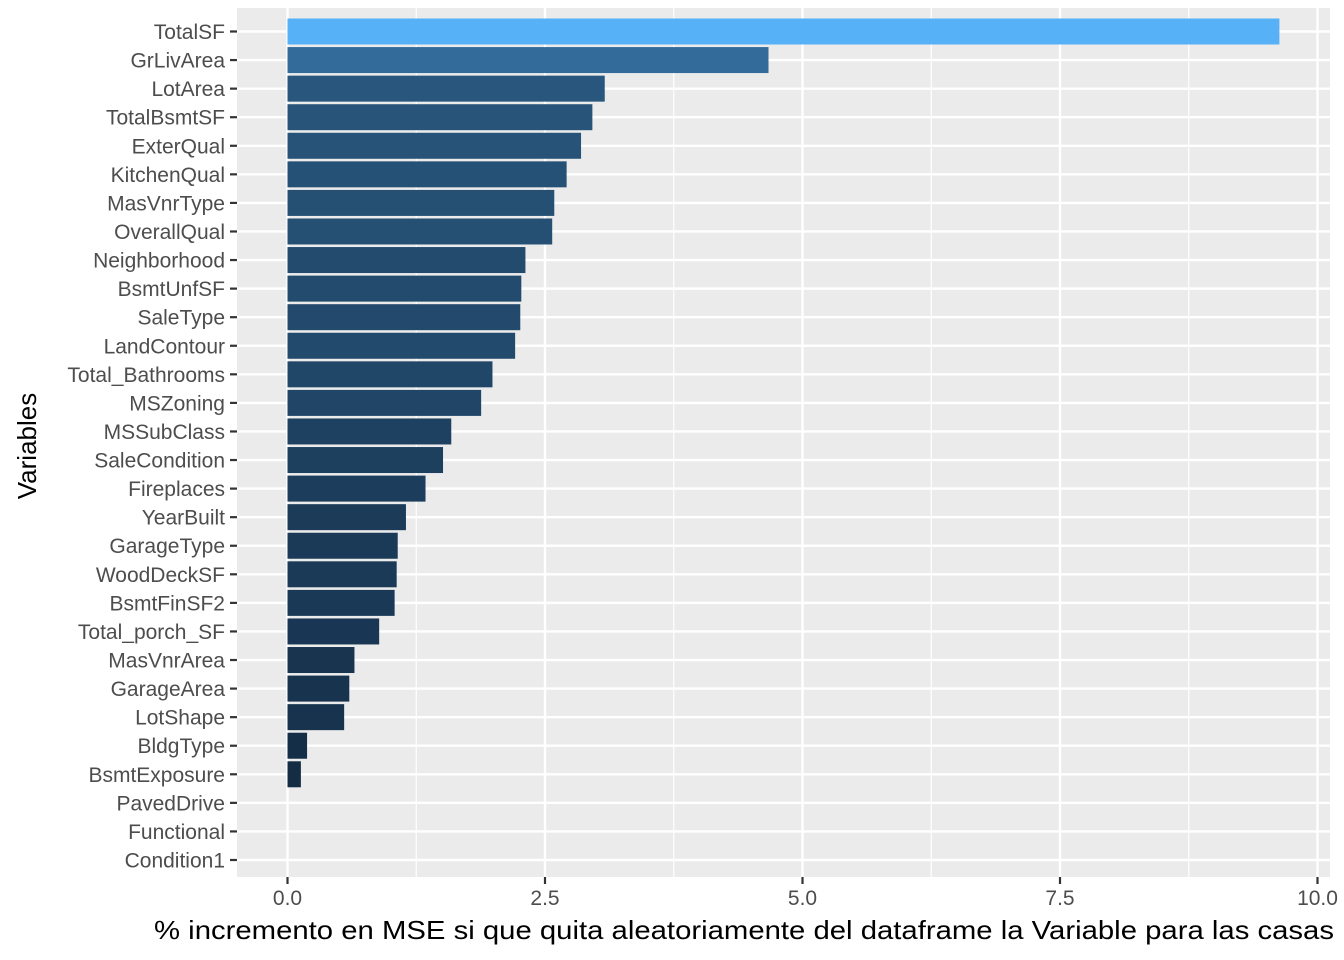  I want to click on y-axis-title: Variables, so click(27, 446).